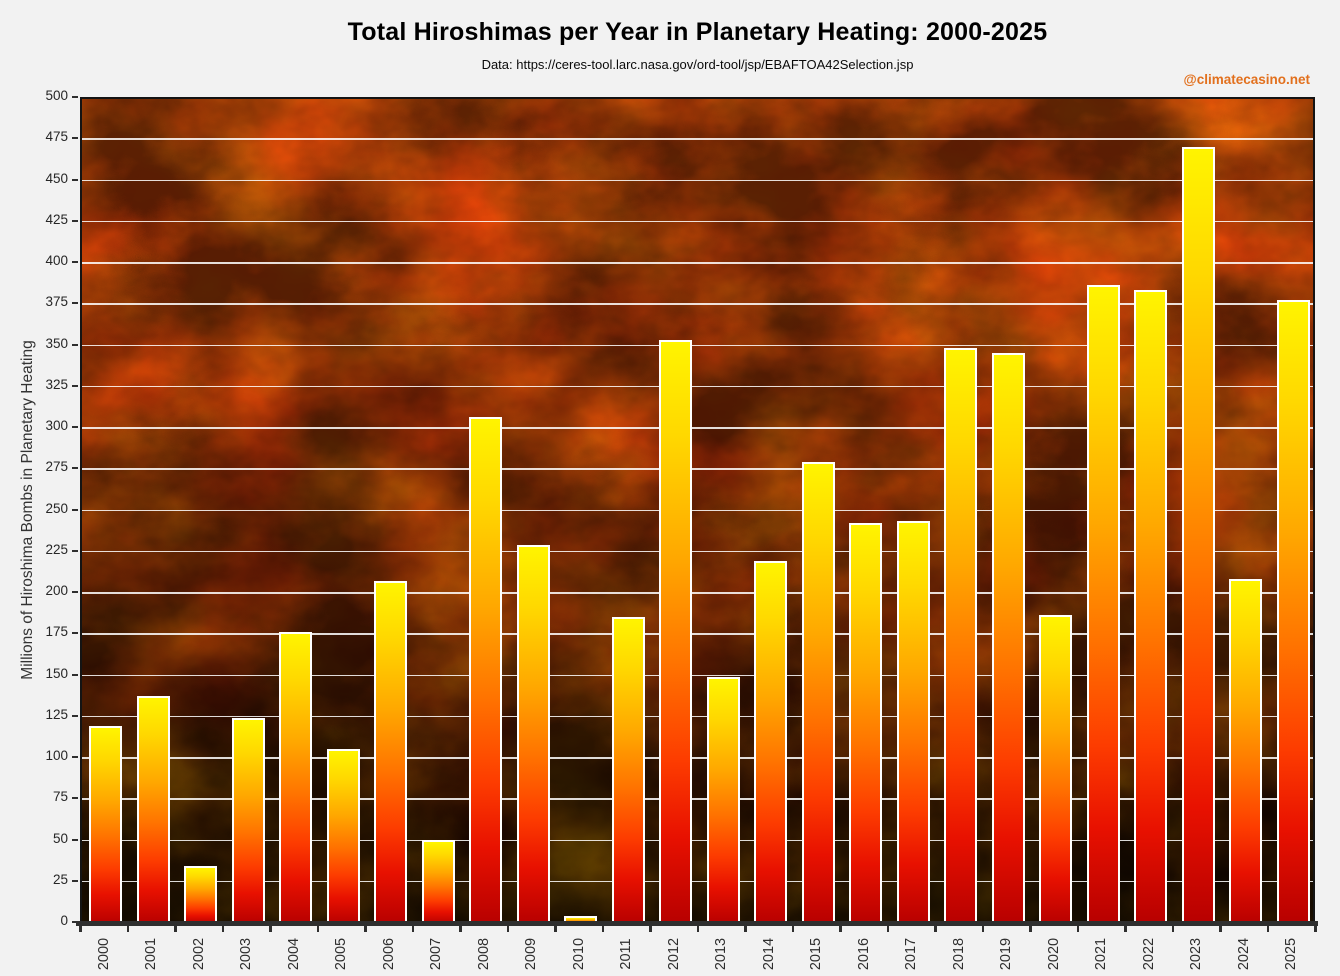  What do you see at coordinates (296, 777) in the screenshot?
I see `bar-2004` at bounding box center [296, 777].